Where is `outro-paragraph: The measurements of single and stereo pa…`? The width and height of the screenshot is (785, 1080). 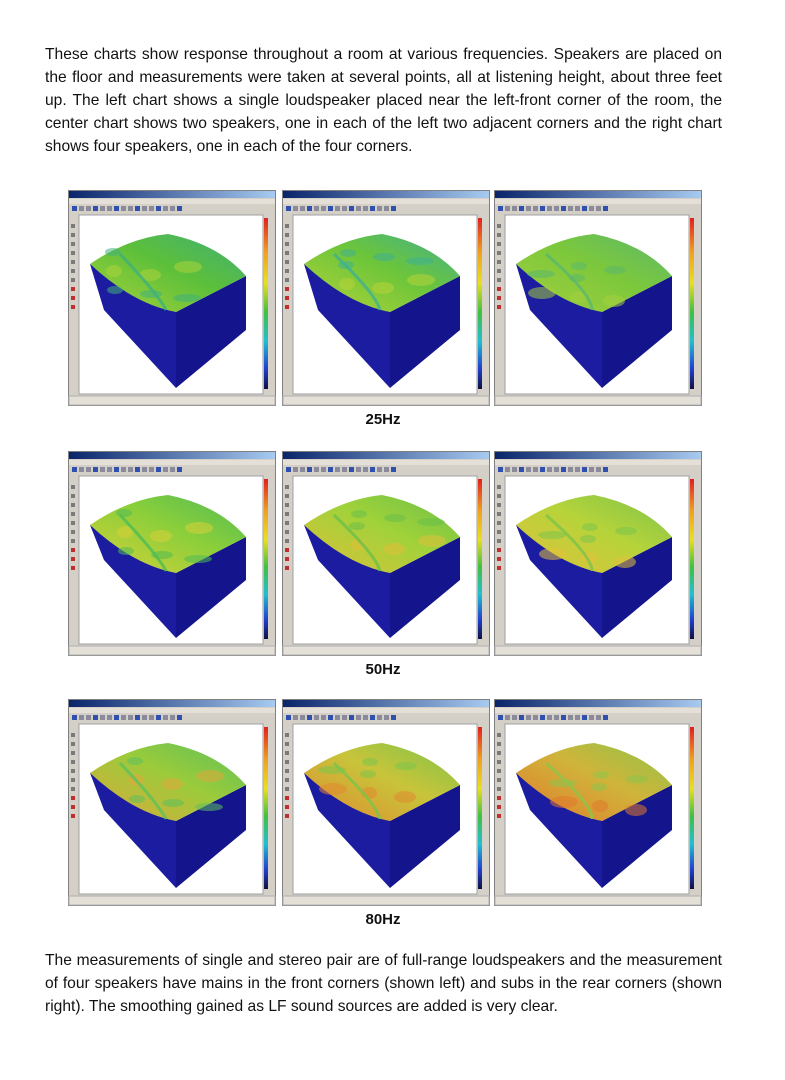 outro-paragraph: The measurements of single and stereo pa… is located at coordinates (383, 983).